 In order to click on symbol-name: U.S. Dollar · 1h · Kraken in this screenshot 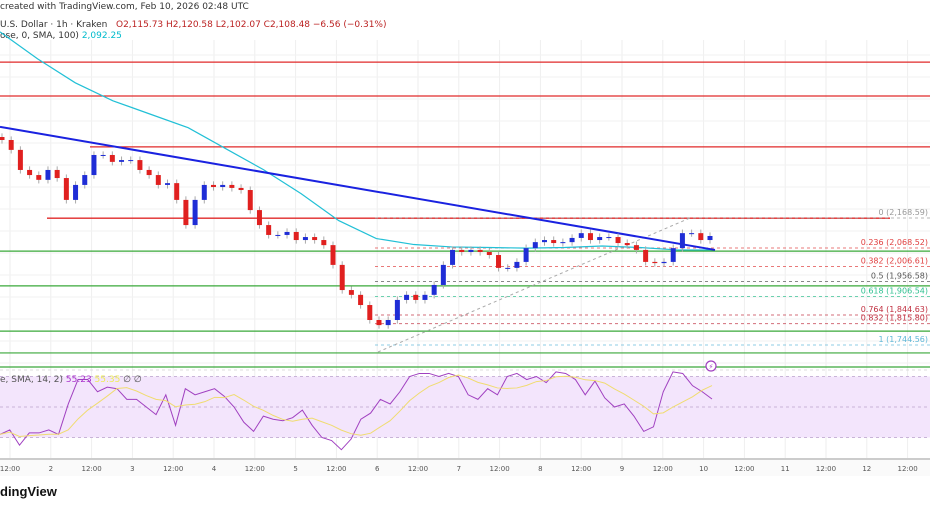, I will do `click(54, 25)`.